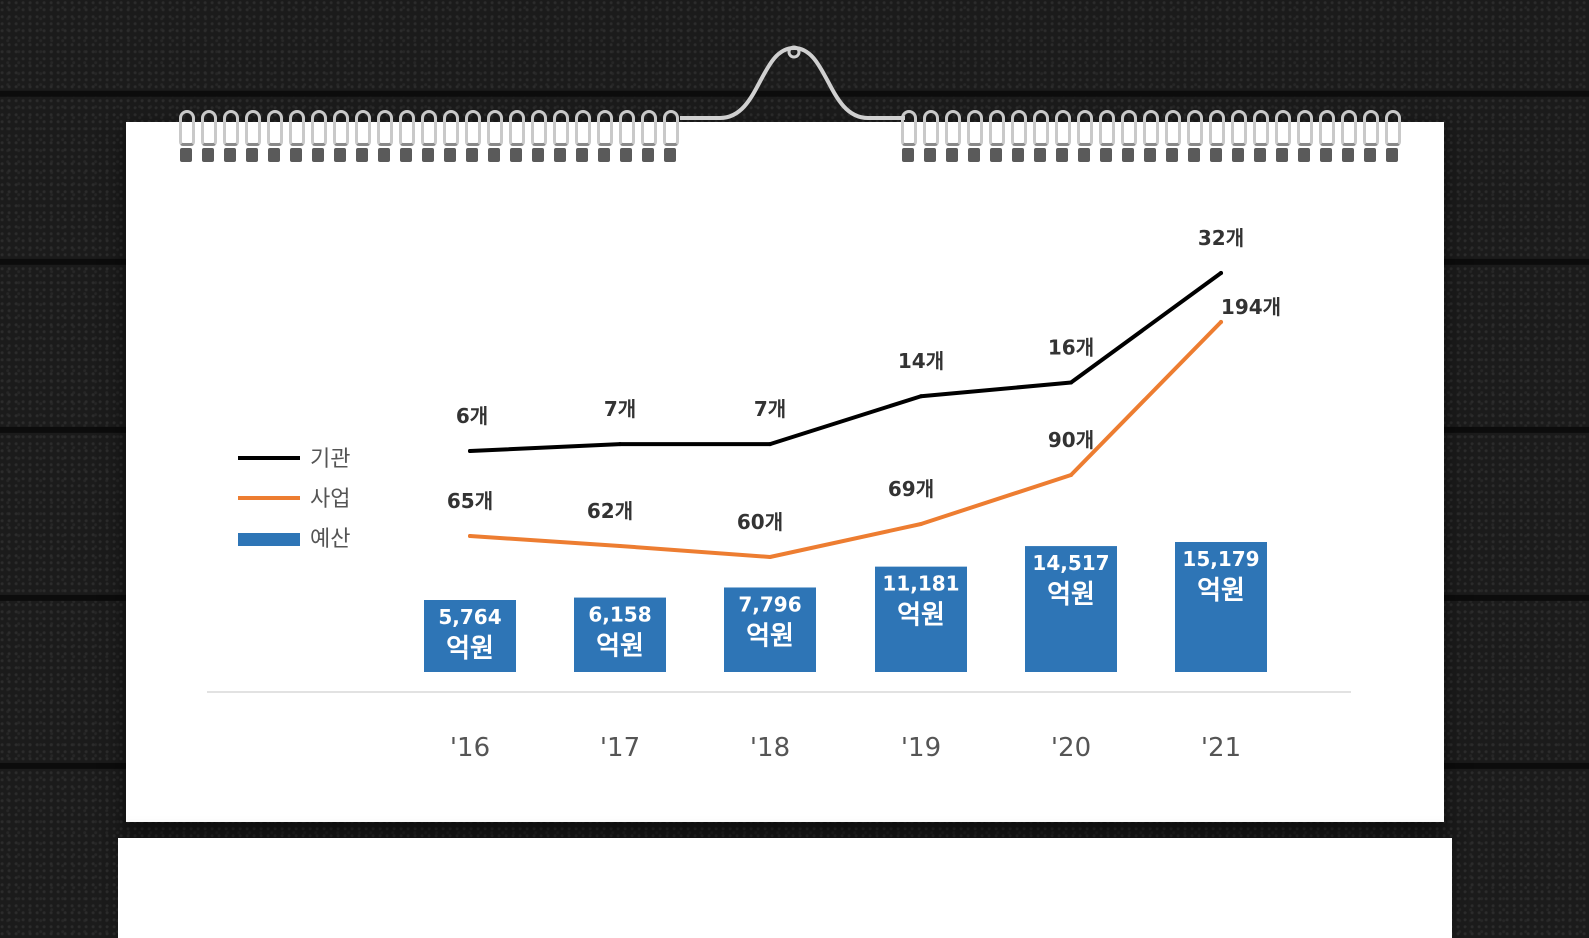  Describe the element at coordinates (1221, 748) in the screenshot. I see `x-tick-label-5: '21` at that location.